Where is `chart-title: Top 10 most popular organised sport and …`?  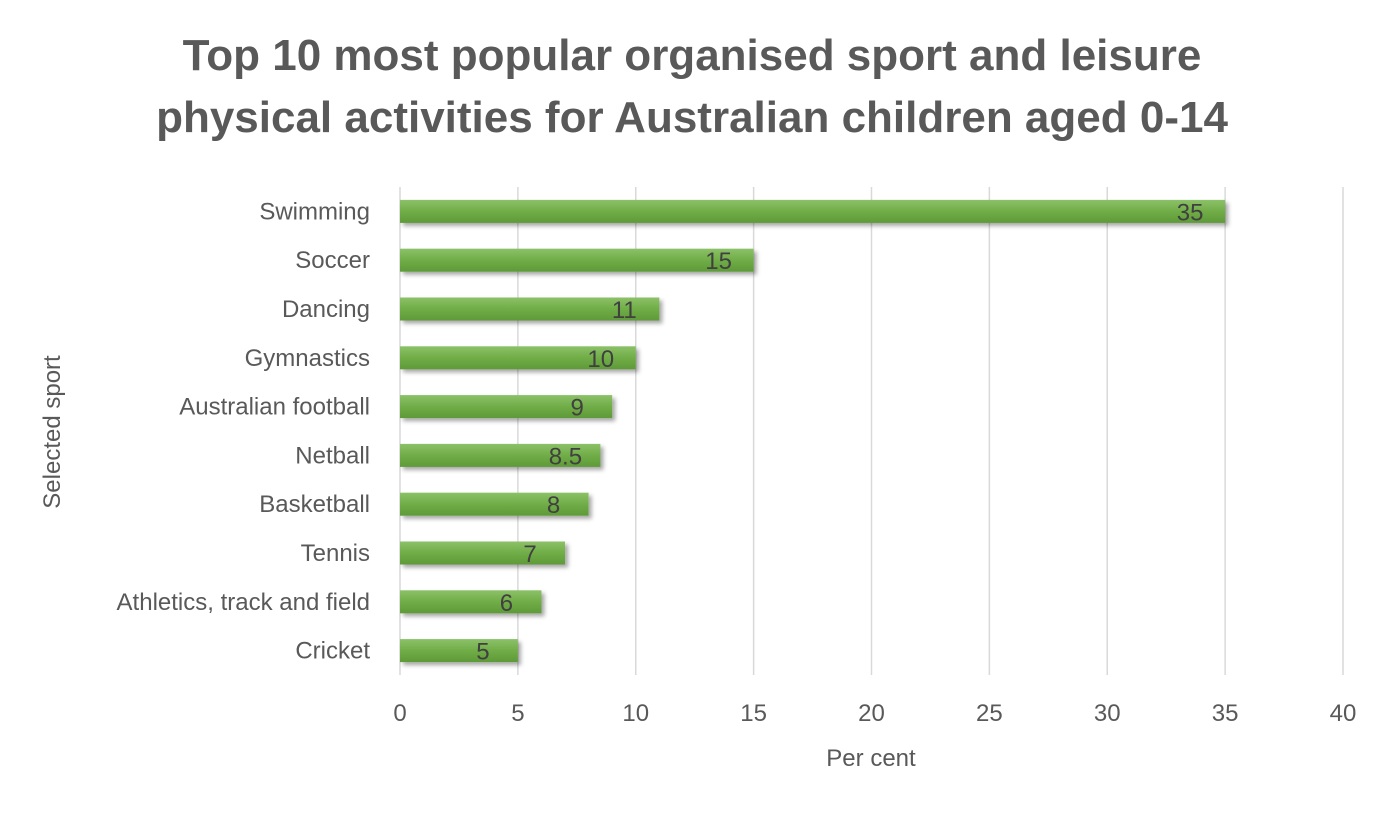
chart-title: Top 10 most popular organised sport and … is located at coordinates (692, 86).